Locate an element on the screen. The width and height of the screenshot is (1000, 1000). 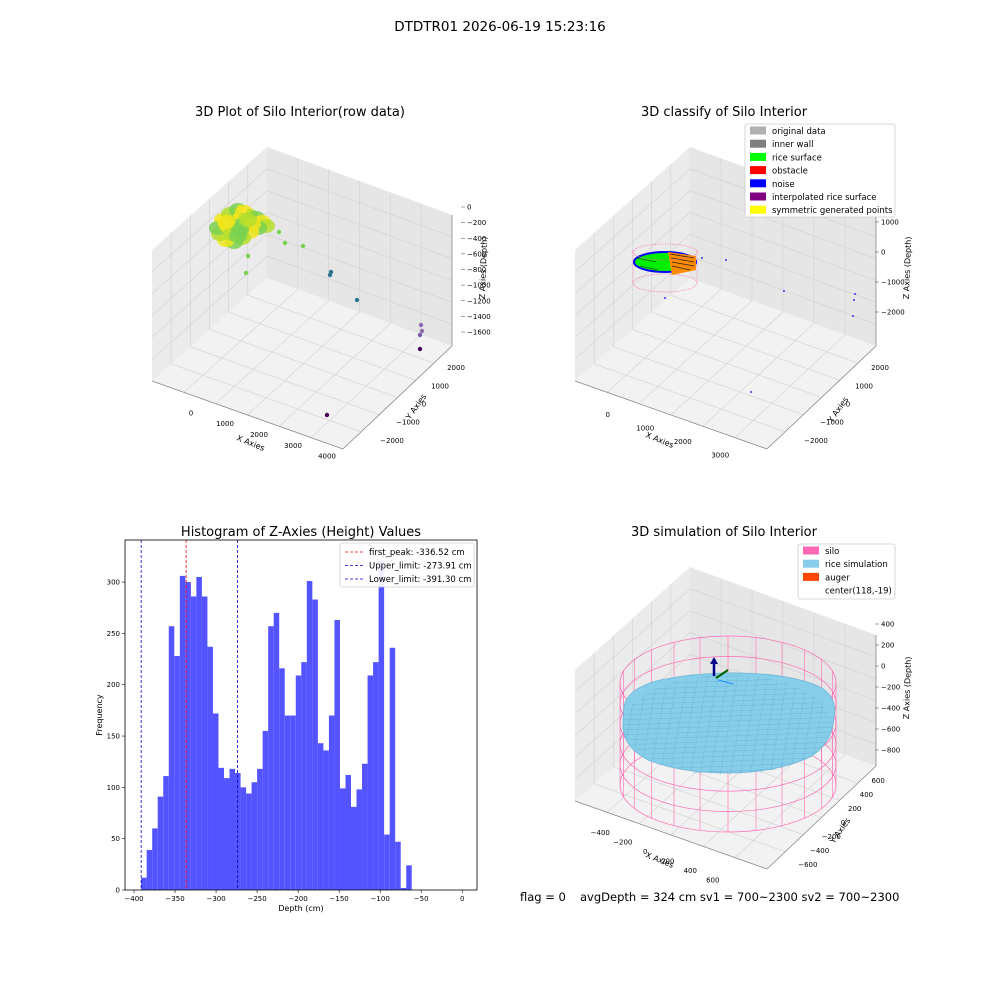
raw-z-tick: −400 is located at coordinates (476, 239).